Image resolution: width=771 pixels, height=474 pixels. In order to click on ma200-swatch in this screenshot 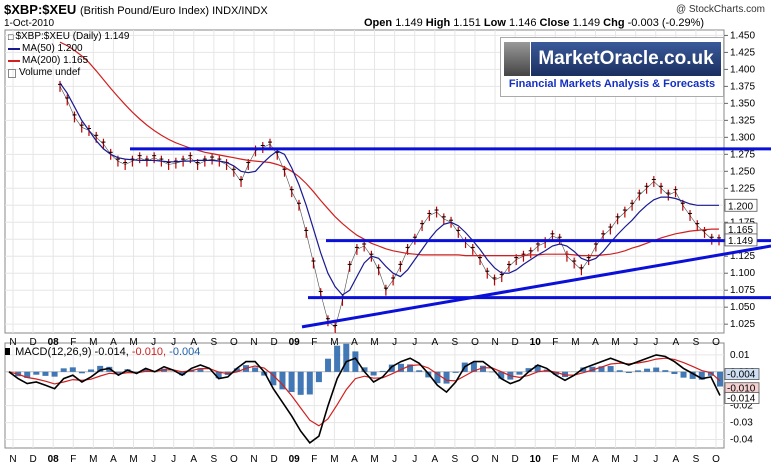, I will do `click(14, 61)`.